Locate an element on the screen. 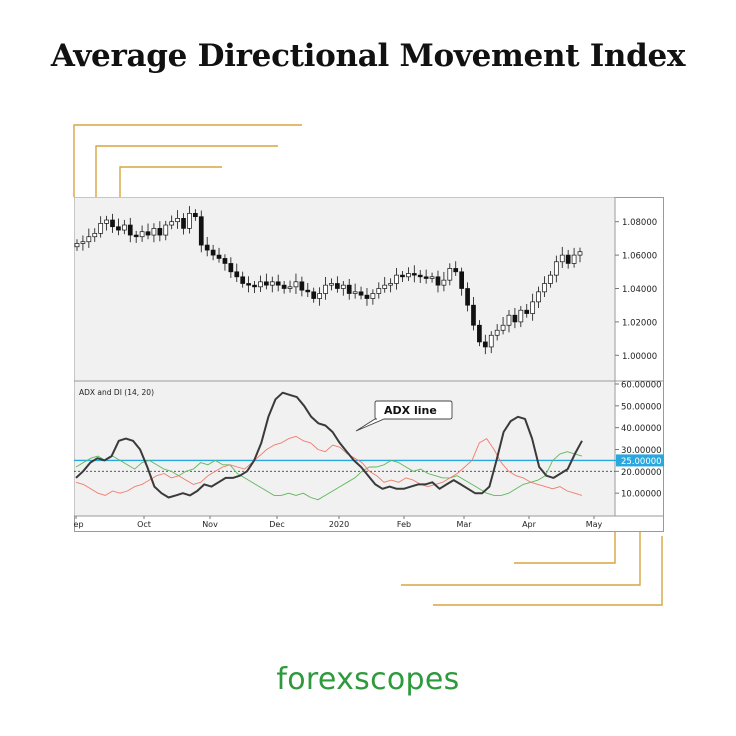 The image size is (736, 736). price-tick-label: 1.00000 is located at coordinates (639, 357).